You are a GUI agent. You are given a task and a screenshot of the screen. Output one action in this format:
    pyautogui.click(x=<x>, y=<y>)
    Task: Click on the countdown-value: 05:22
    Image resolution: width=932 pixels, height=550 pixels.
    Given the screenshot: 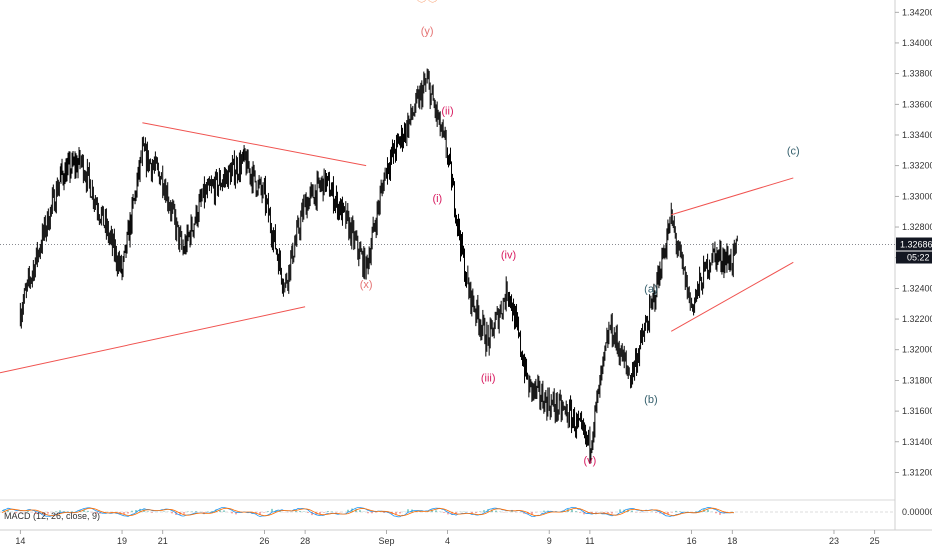 What is the action you would take?
    pyautogui.click(x=918, y=258)
    